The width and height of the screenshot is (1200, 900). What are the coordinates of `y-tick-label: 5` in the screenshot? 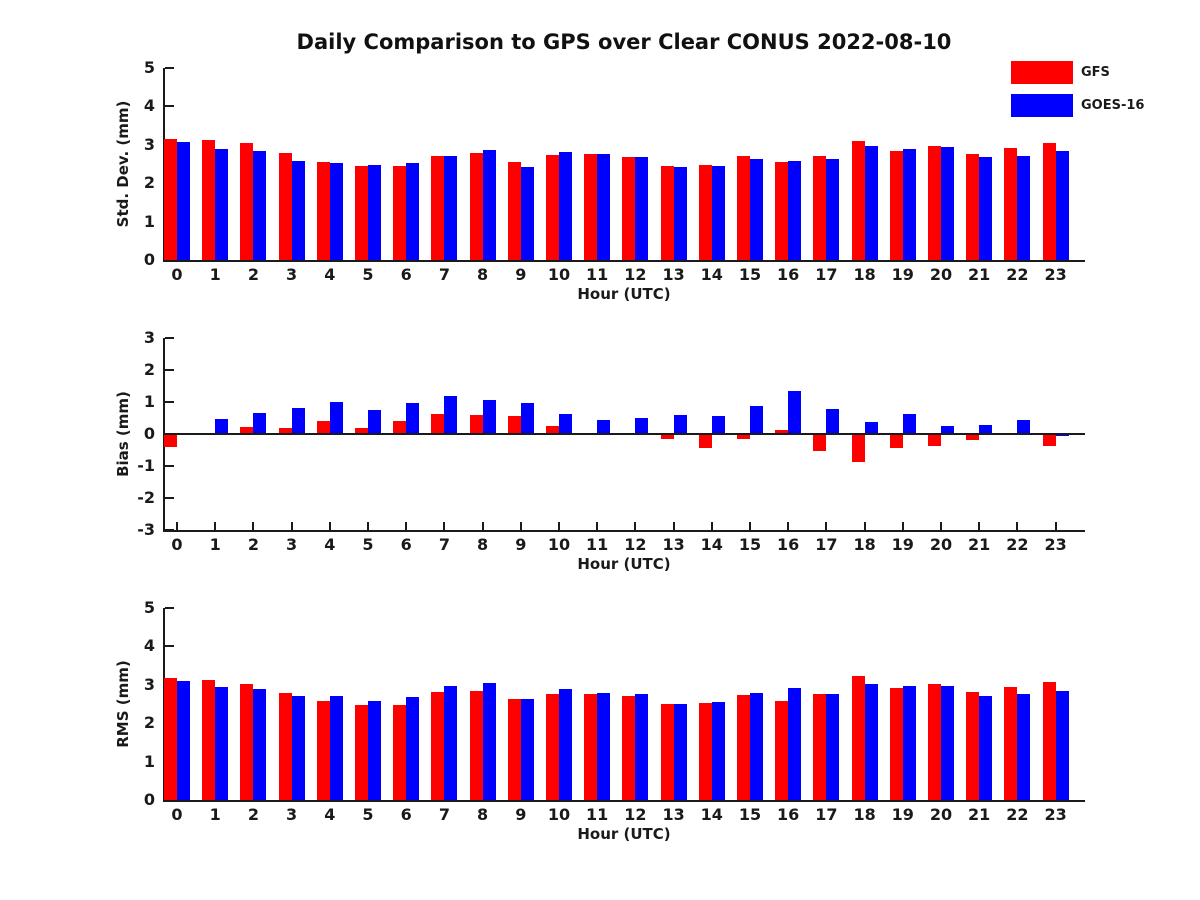 It's located at (149, 607).